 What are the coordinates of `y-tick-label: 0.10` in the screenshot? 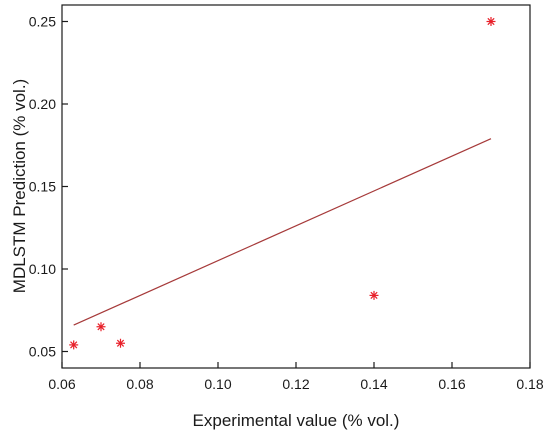 It's located at (42, 269).